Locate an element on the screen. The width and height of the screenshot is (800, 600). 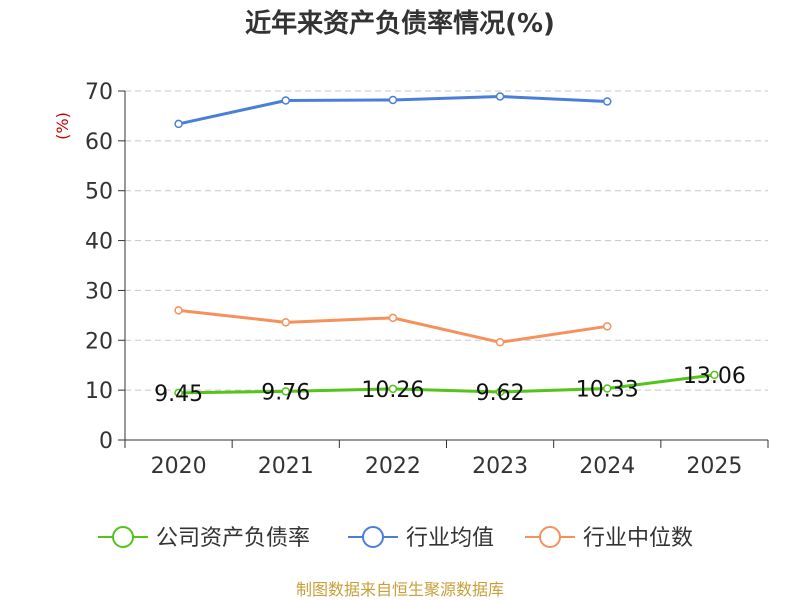
y-tick-label: 60 is located at coordinates (99, 142).